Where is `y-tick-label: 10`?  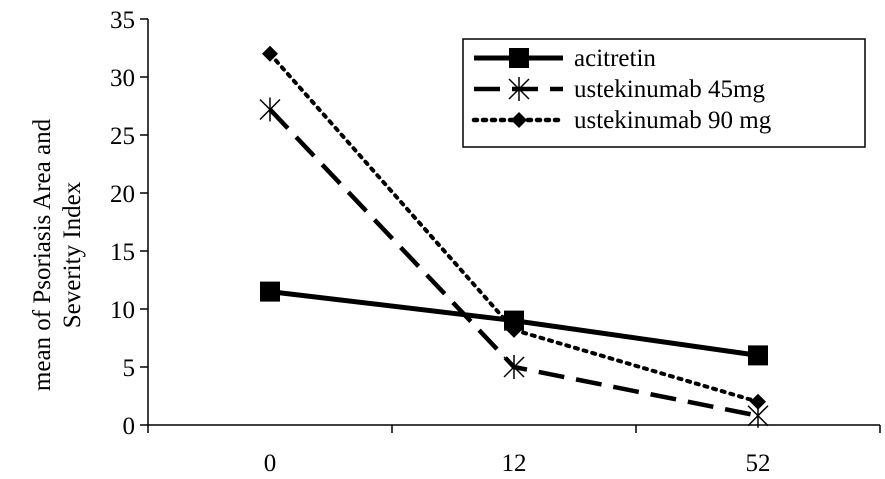
y-tick-label: 10 is located at coordinates (122, 310).